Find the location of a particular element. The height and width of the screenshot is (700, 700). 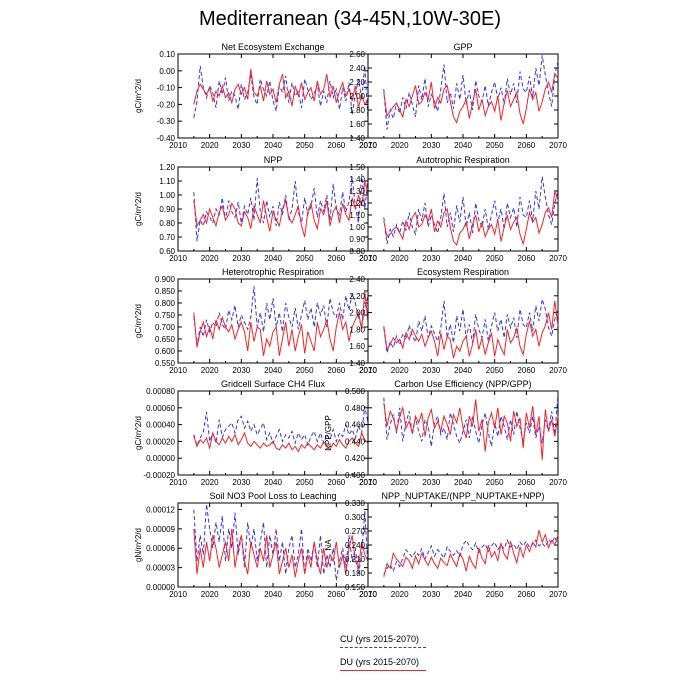

panel-title: Heterotrophic Respiration is located at coordinates (273, 272).